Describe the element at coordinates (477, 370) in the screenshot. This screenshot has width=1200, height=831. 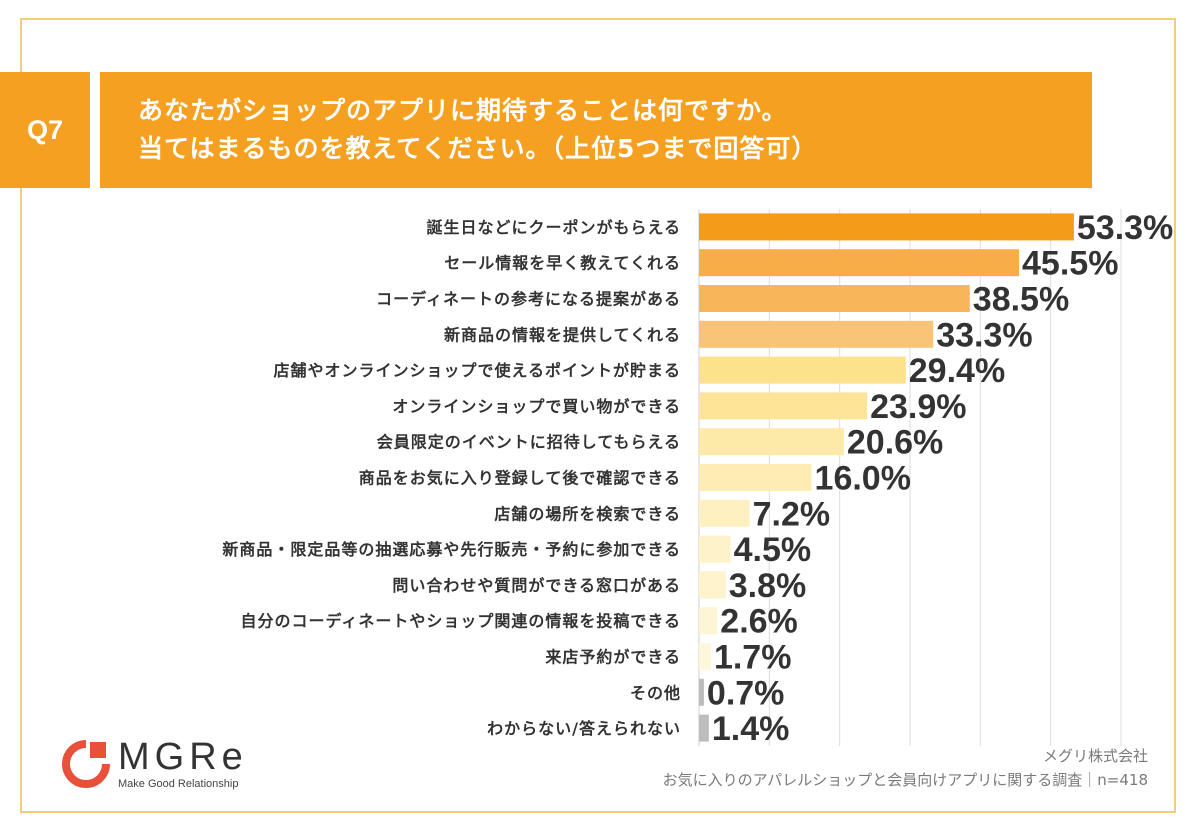
I see `category-label-4: 店舗やオンラインショップで使えるポイントが貯まる` at that location.